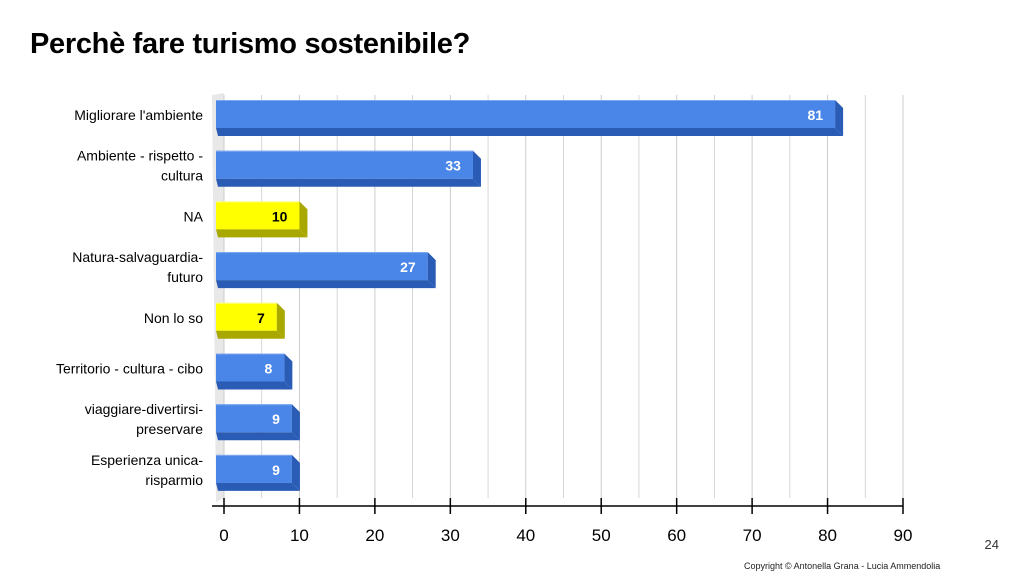 The height and width of the screenshot is (576, 1024). I want to click on category-label: NA, so click(194, 216).